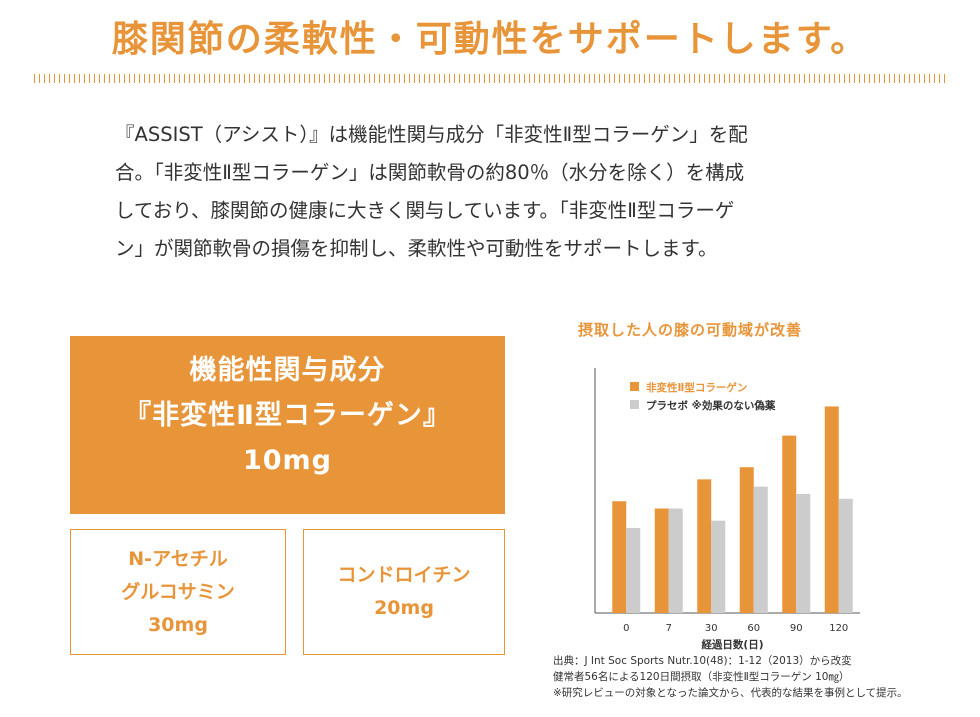  Describe the element at coordinates (626, 628) in the screenshot. I see `x-tick-label: 0` at that location.